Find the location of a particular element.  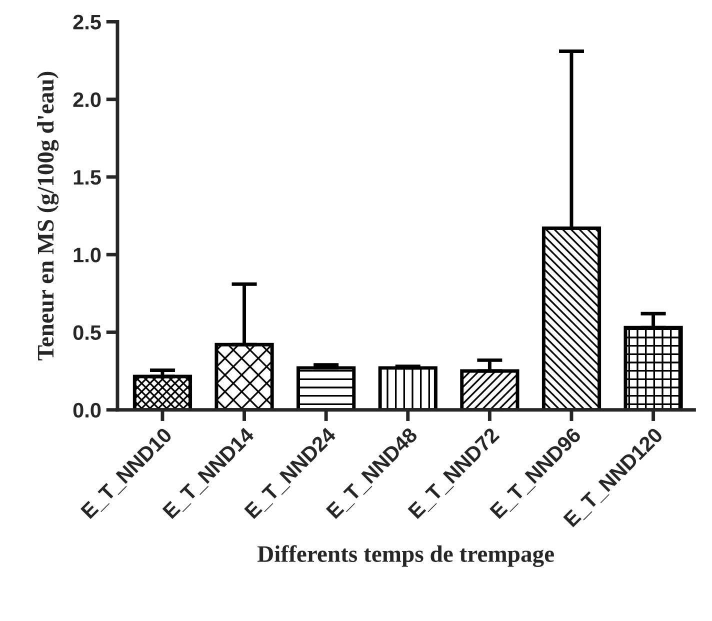

y-tick-label: 2.5 is located at coordinates (87, 22).